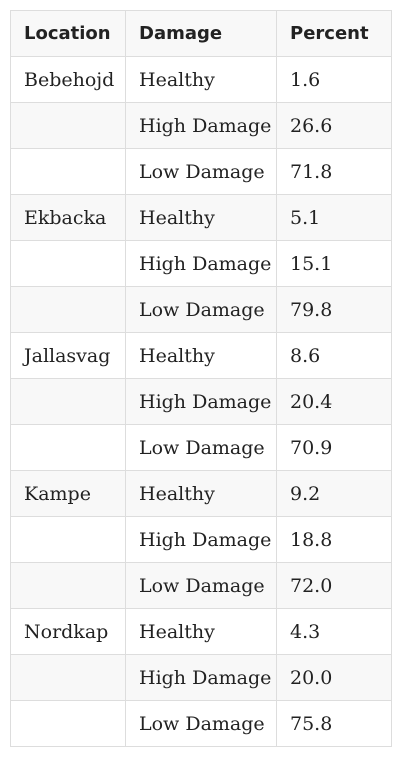 This screenshot has height=771, width=401. Describe the element at coordinates (68, 33) in the screenshot. I see `column-header-location: Location` at that location.